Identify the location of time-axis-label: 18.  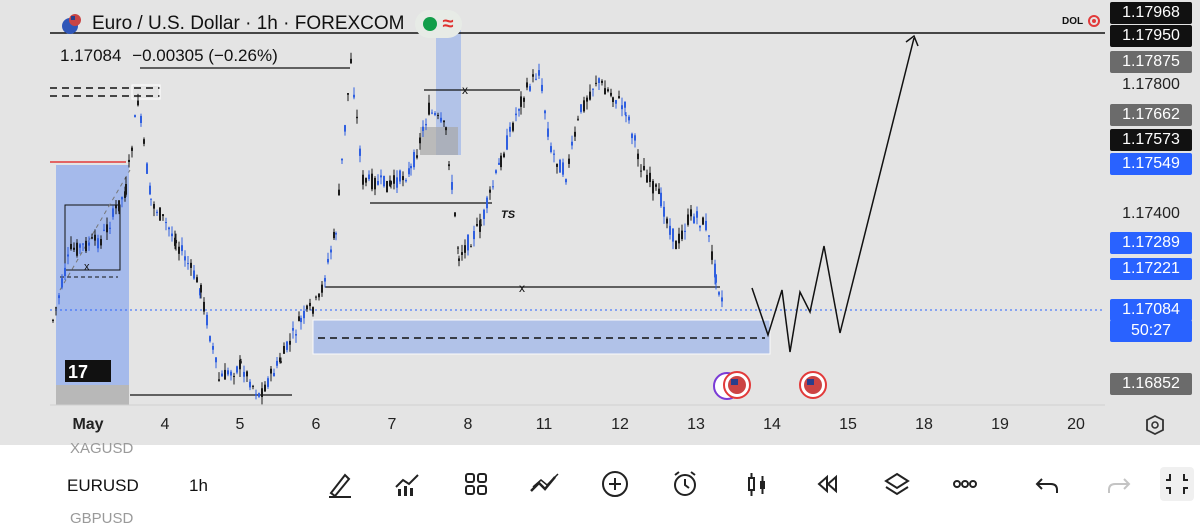
(924, 424).